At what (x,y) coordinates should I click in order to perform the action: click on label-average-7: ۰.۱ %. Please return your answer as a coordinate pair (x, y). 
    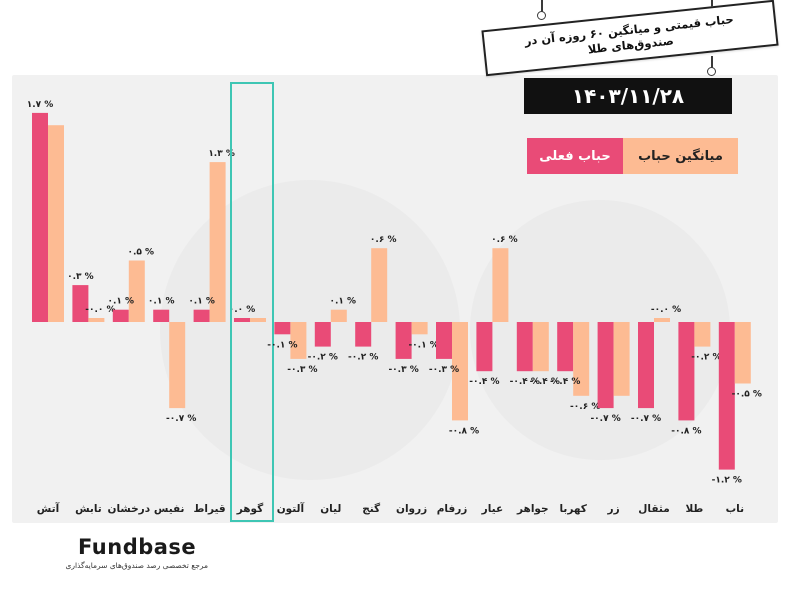
    Looking at the image, I should click on (343, 302).